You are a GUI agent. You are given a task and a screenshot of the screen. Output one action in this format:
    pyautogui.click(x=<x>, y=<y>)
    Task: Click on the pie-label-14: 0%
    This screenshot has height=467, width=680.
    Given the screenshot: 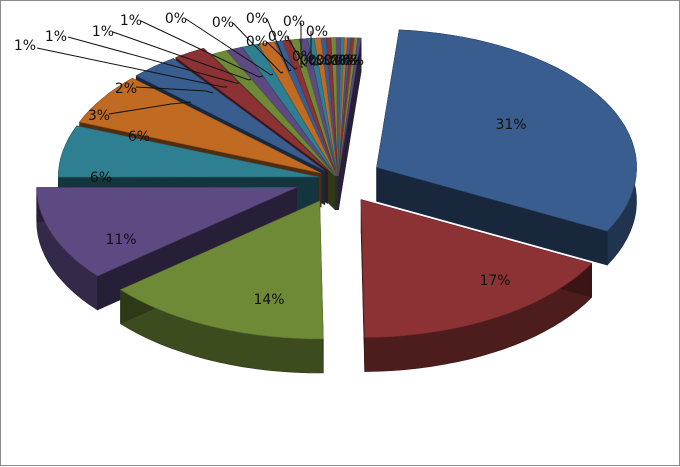 What is the action you would take?
    pyautogui.click(x=257, y=19)
    